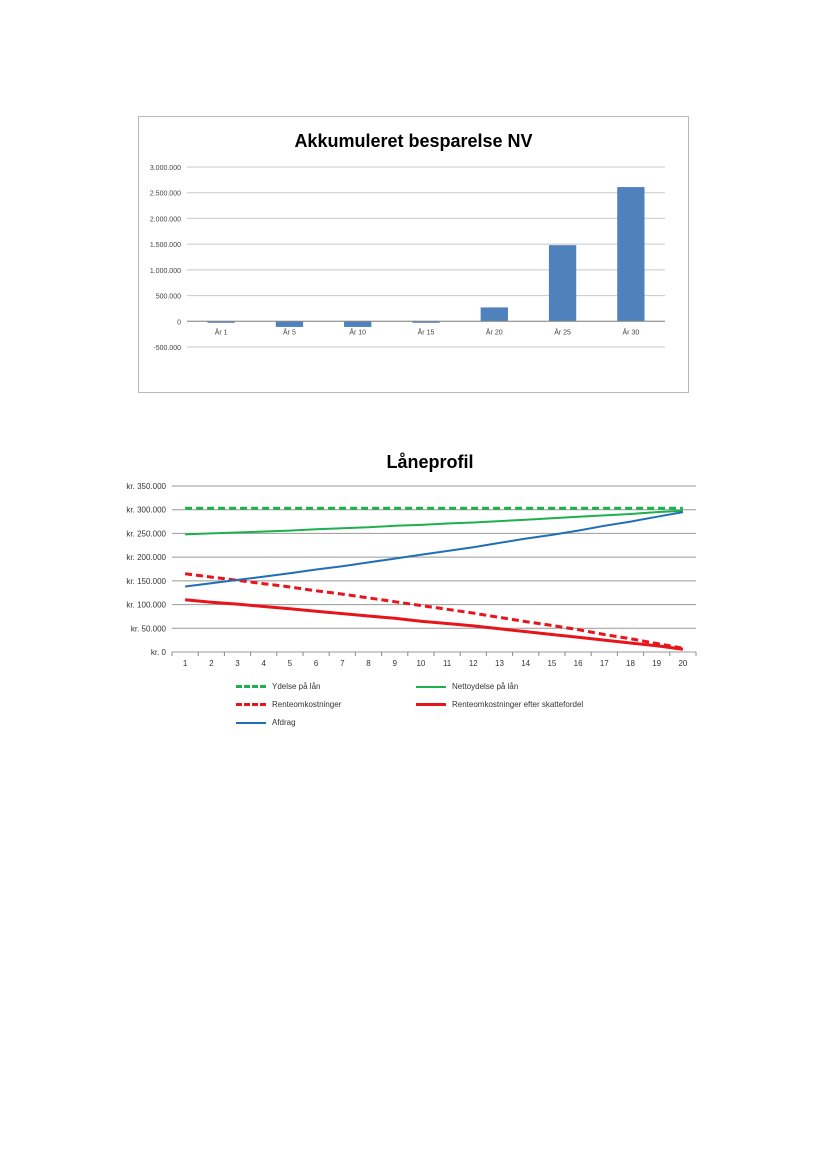  I want to click on line-x-tick-label: 5, so click(290, 663).